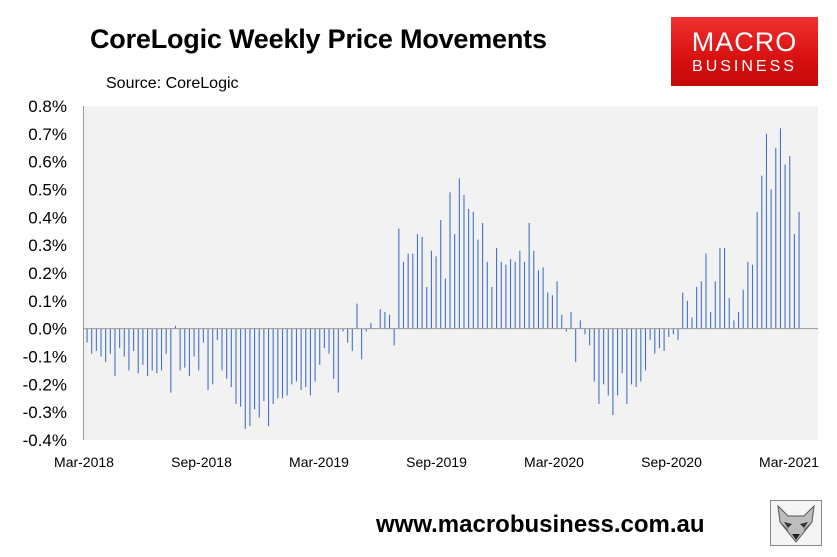  Describe the element at coordinates (47, 301) in the screenshot. I see `y-tick-label: 0.1%` at that location.